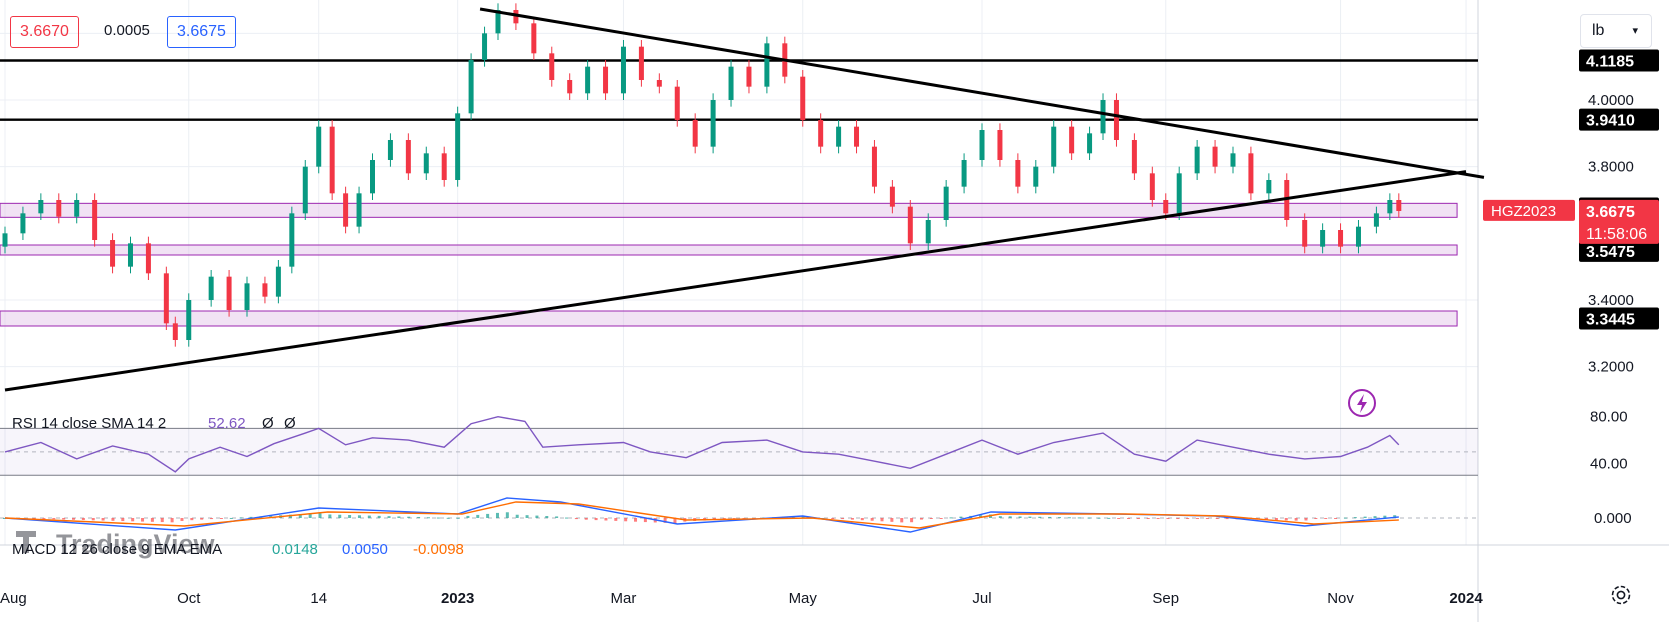 This screenshot has width=1669, height=622. I want to click on rsi-title: RSI 14 close SMA 14 2, so click(89, 423).